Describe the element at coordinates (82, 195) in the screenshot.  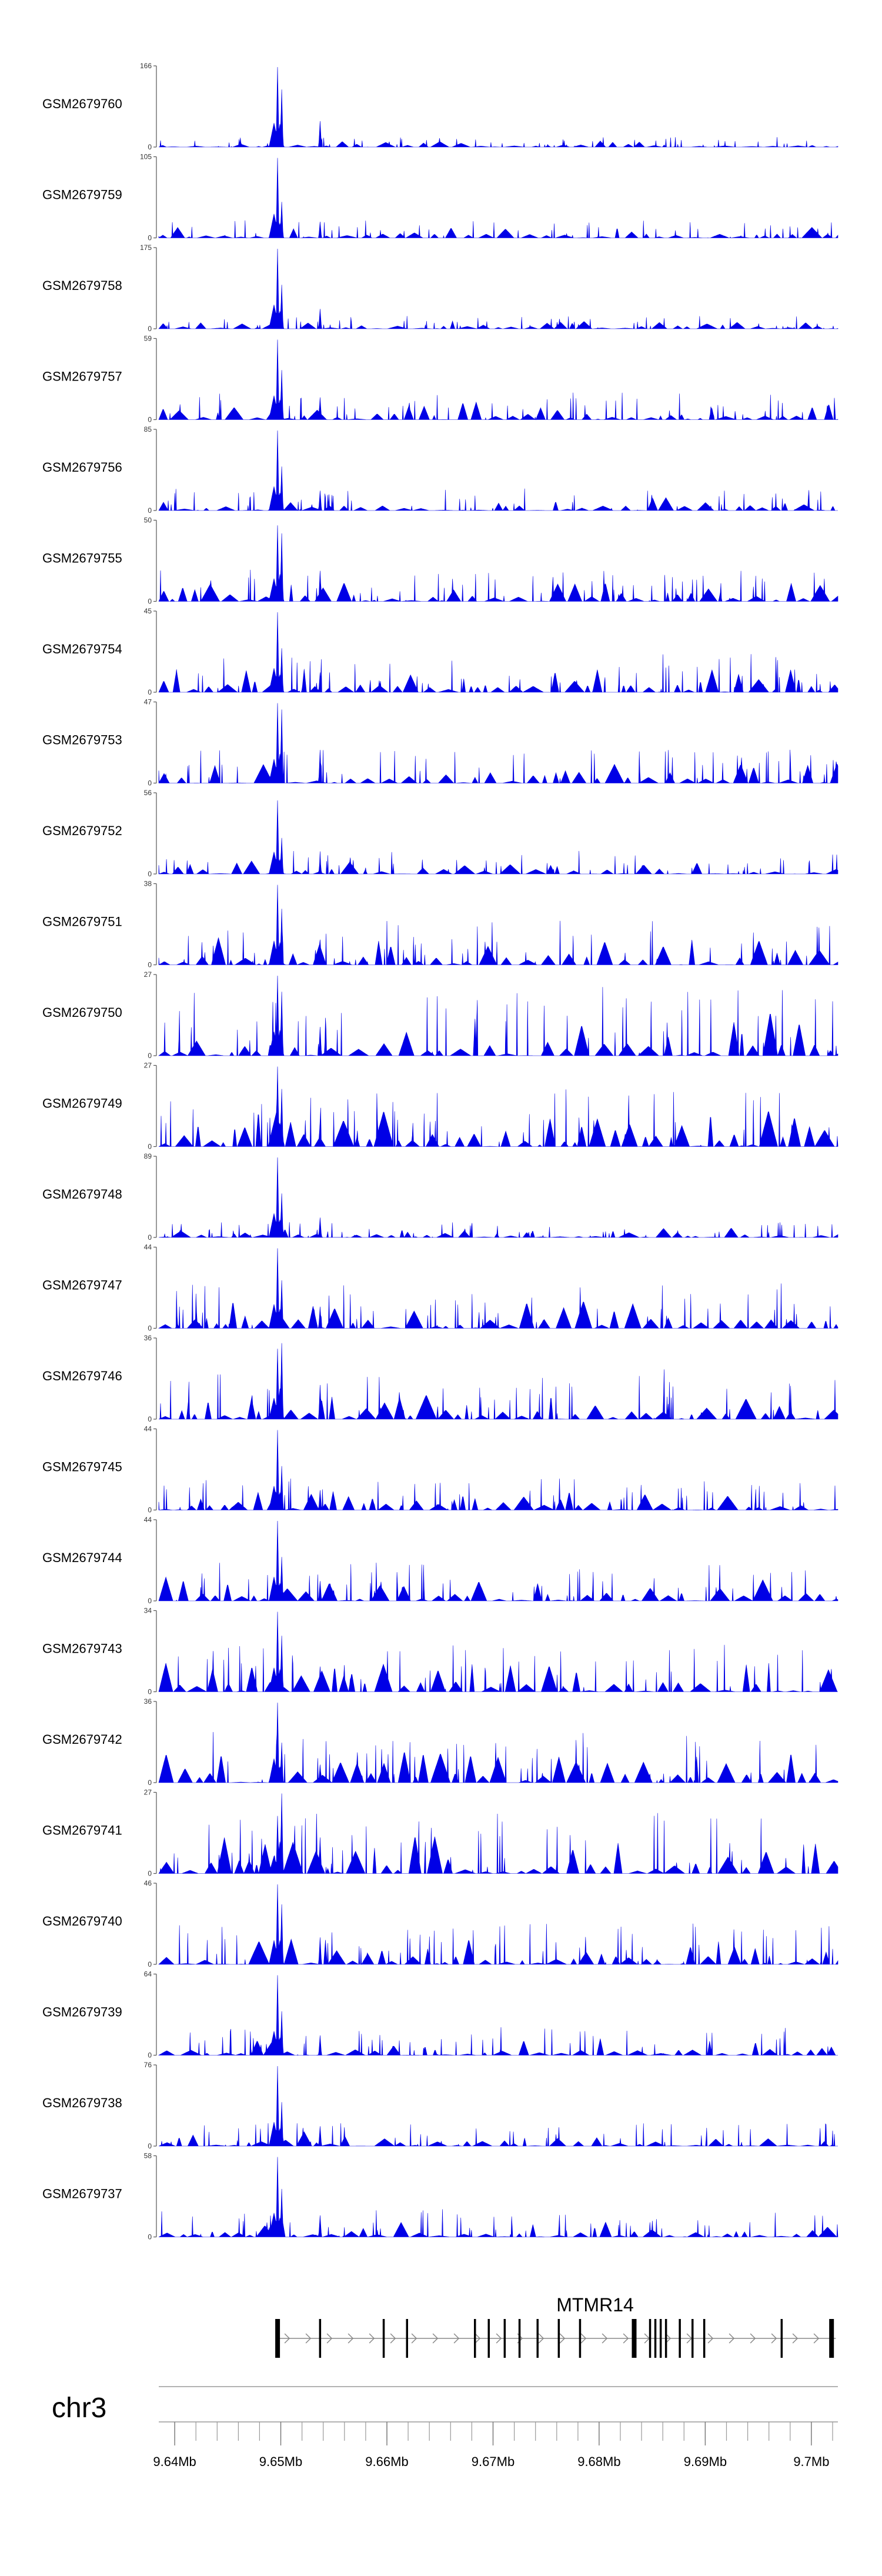
I see `track-label: GSM2679759` at that location.